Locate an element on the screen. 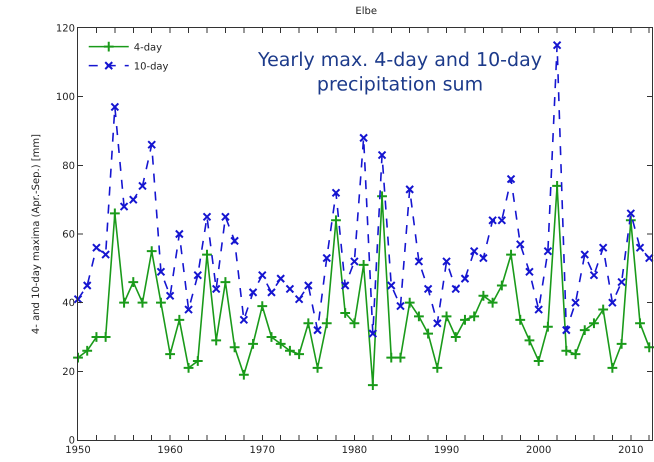  y-tick-label: 20 is located at coordinates (68, 372).